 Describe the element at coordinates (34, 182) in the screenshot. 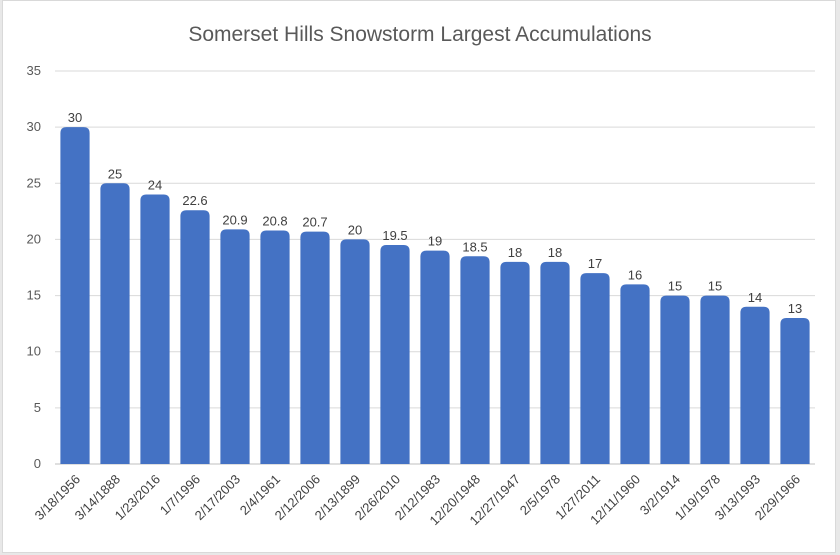

I see `y-tick-label: 25` at that location.